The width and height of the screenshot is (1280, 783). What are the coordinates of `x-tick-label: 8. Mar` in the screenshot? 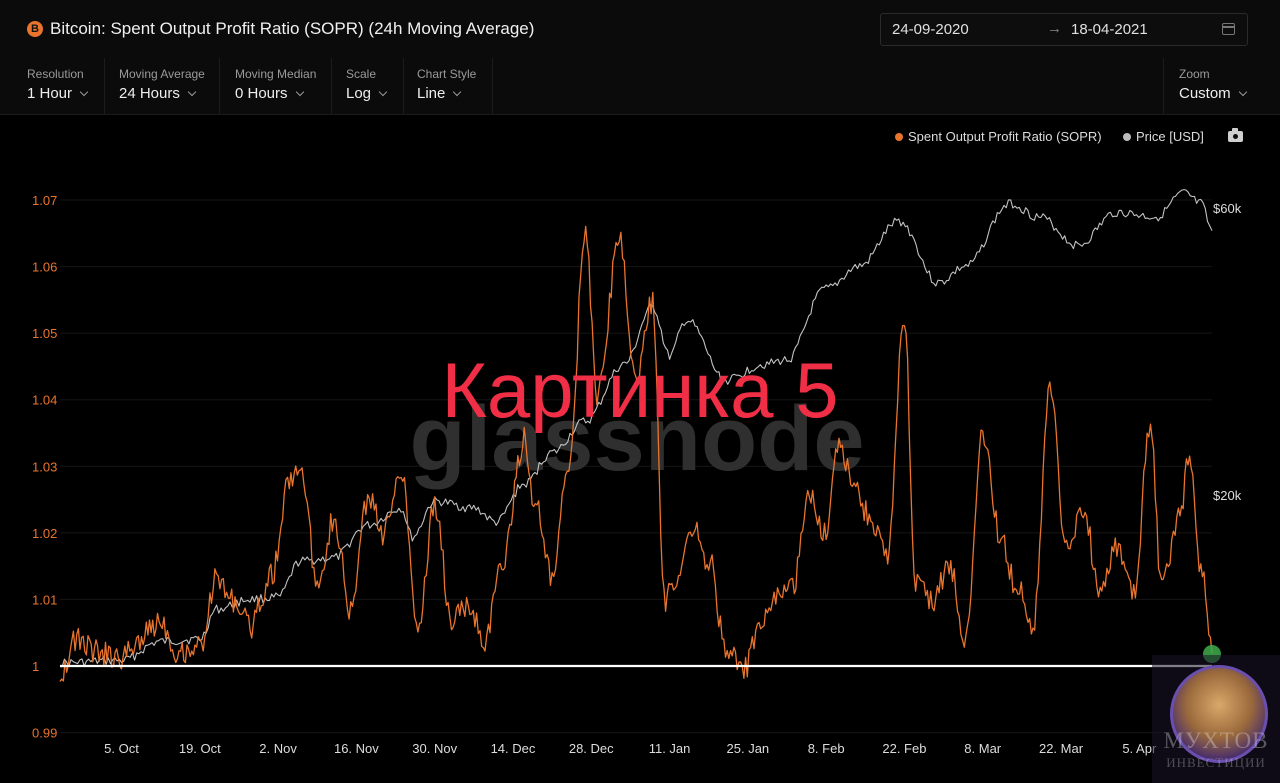 It's located at (983, 748).